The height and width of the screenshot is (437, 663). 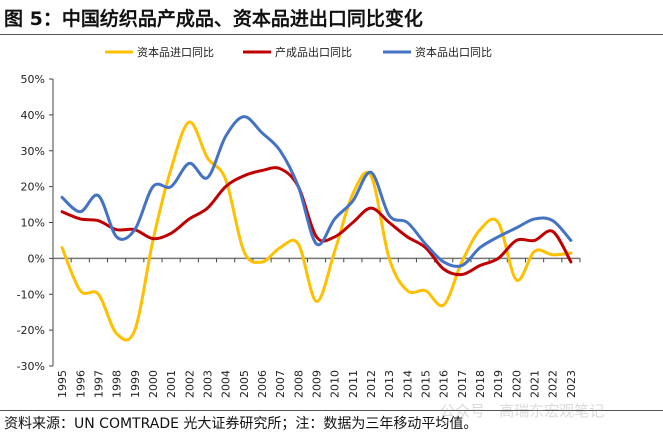 What do you see at coordinates (36, 258) in the screenshot?
I see `y-tick-label: 0%` at bounding box center [36, 258].